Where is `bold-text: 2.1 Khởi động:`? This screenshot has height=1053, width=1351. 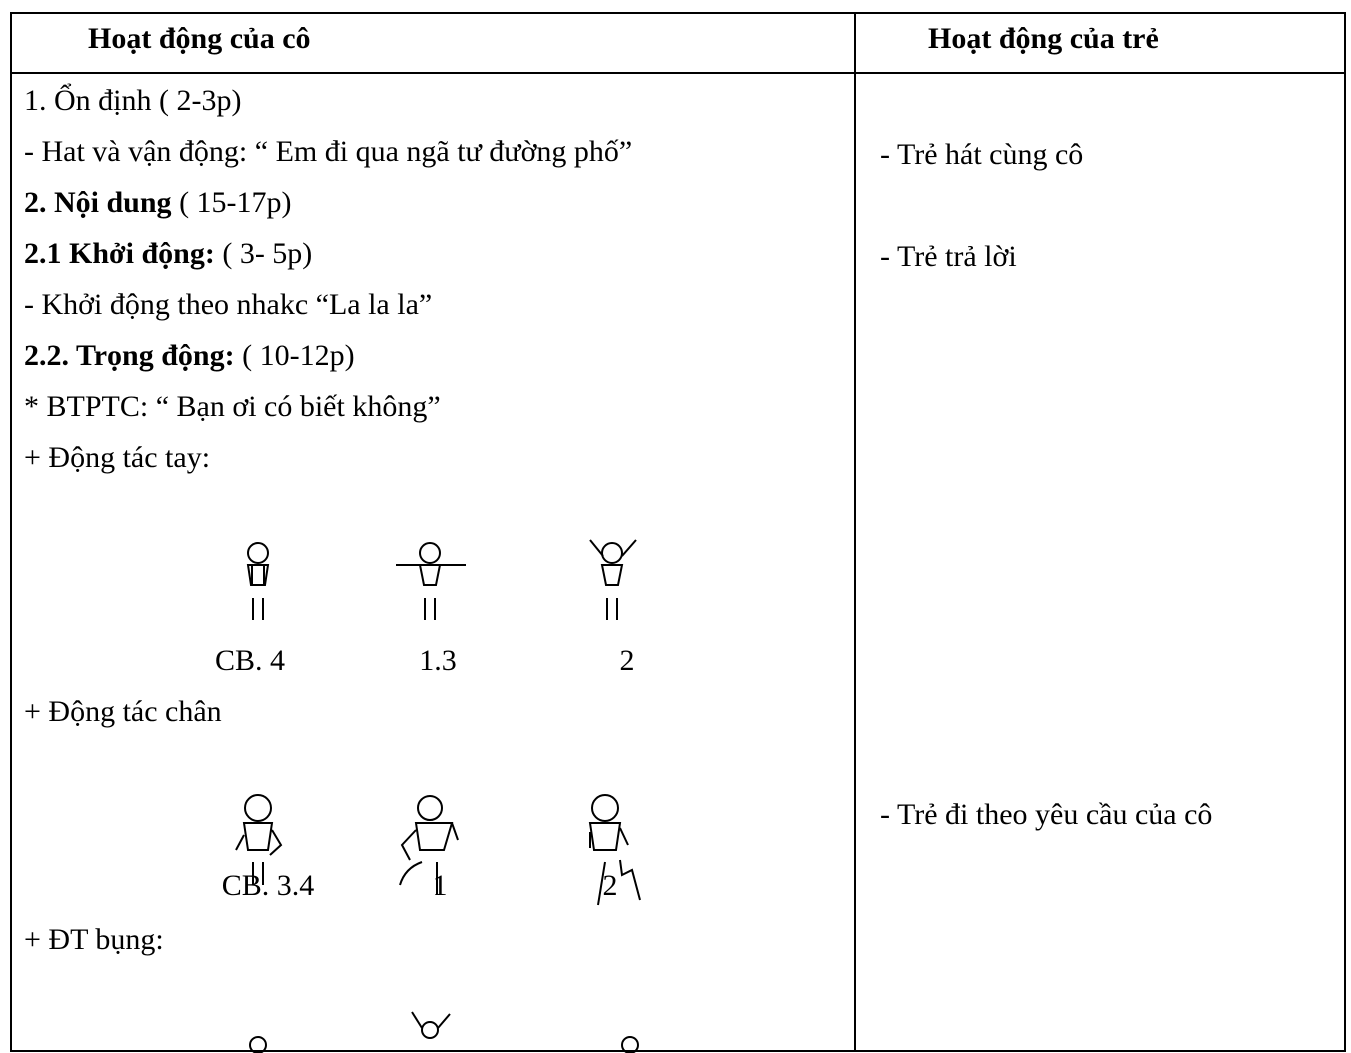 bold-text: 2.1 Khởi động: is located at coordinates (119, 253).